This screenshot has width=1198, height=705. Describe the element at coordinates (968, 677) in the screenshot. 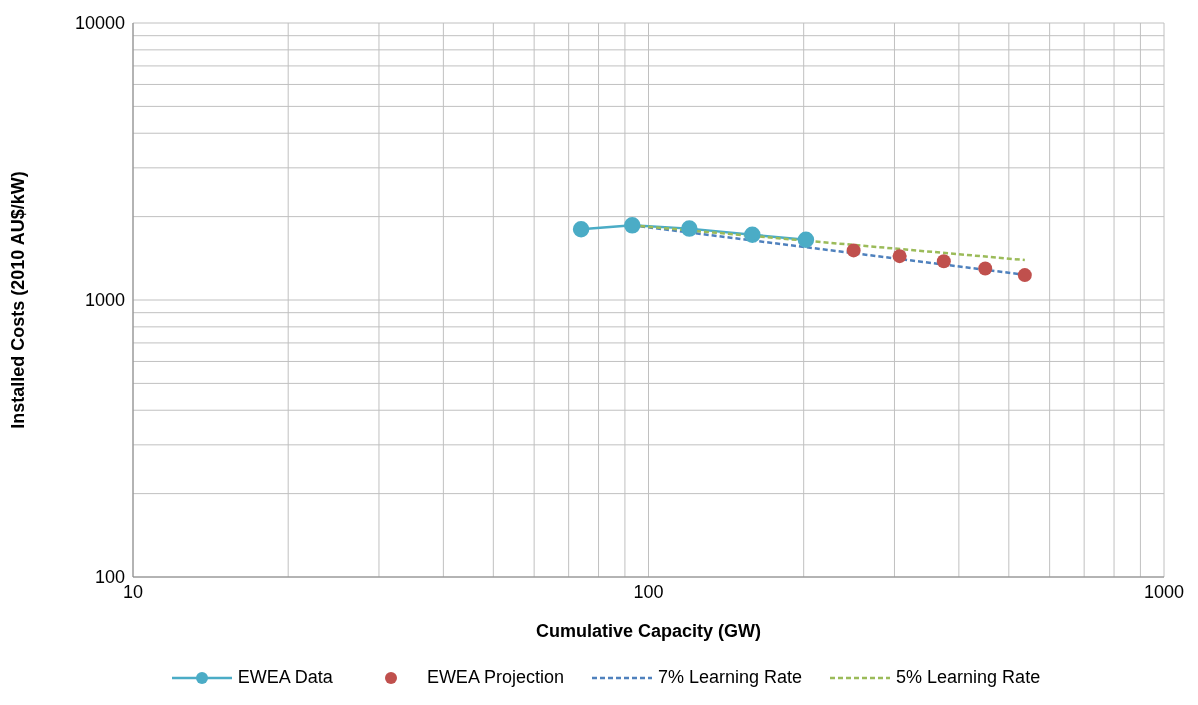

I see `legend-label: 5% Learning Rate` at that location.